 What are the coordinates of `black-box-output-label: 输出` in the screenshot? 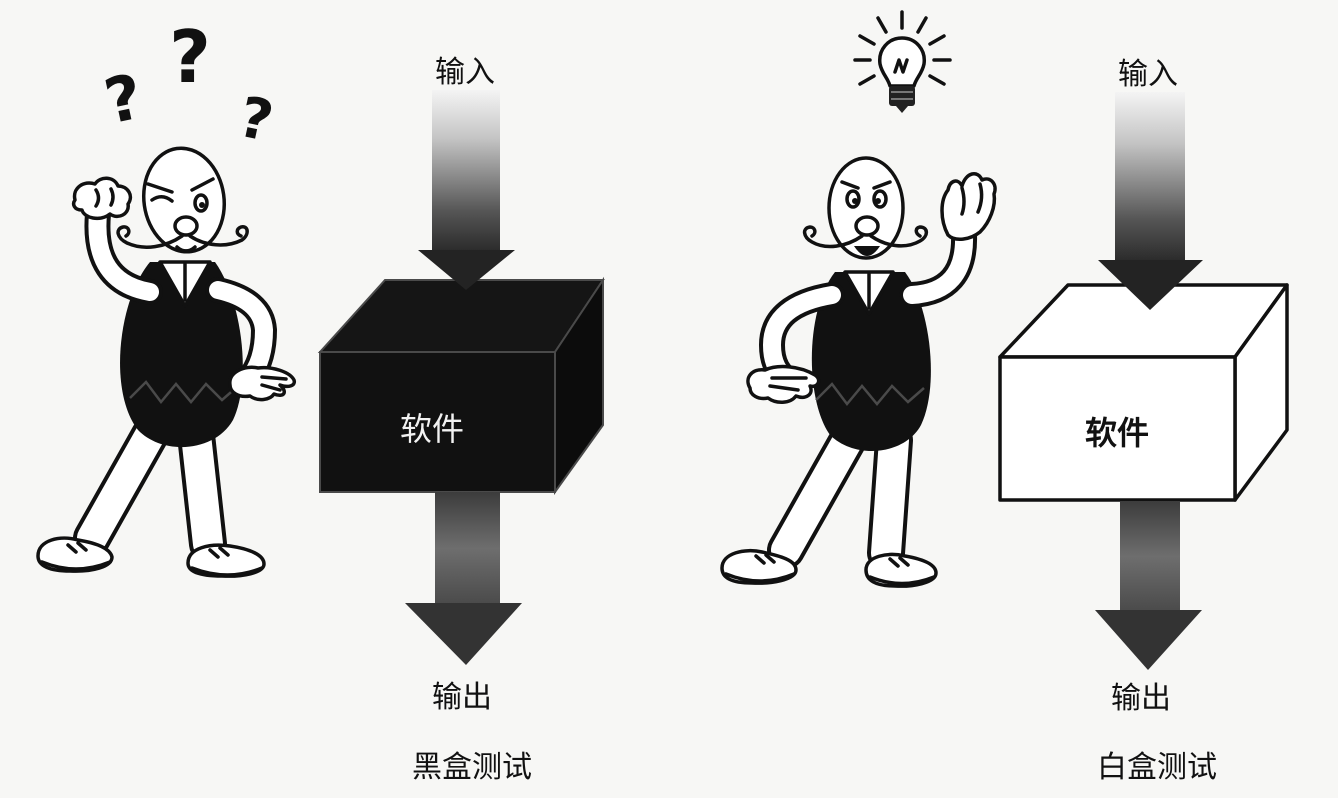 It's located at (462, 697).